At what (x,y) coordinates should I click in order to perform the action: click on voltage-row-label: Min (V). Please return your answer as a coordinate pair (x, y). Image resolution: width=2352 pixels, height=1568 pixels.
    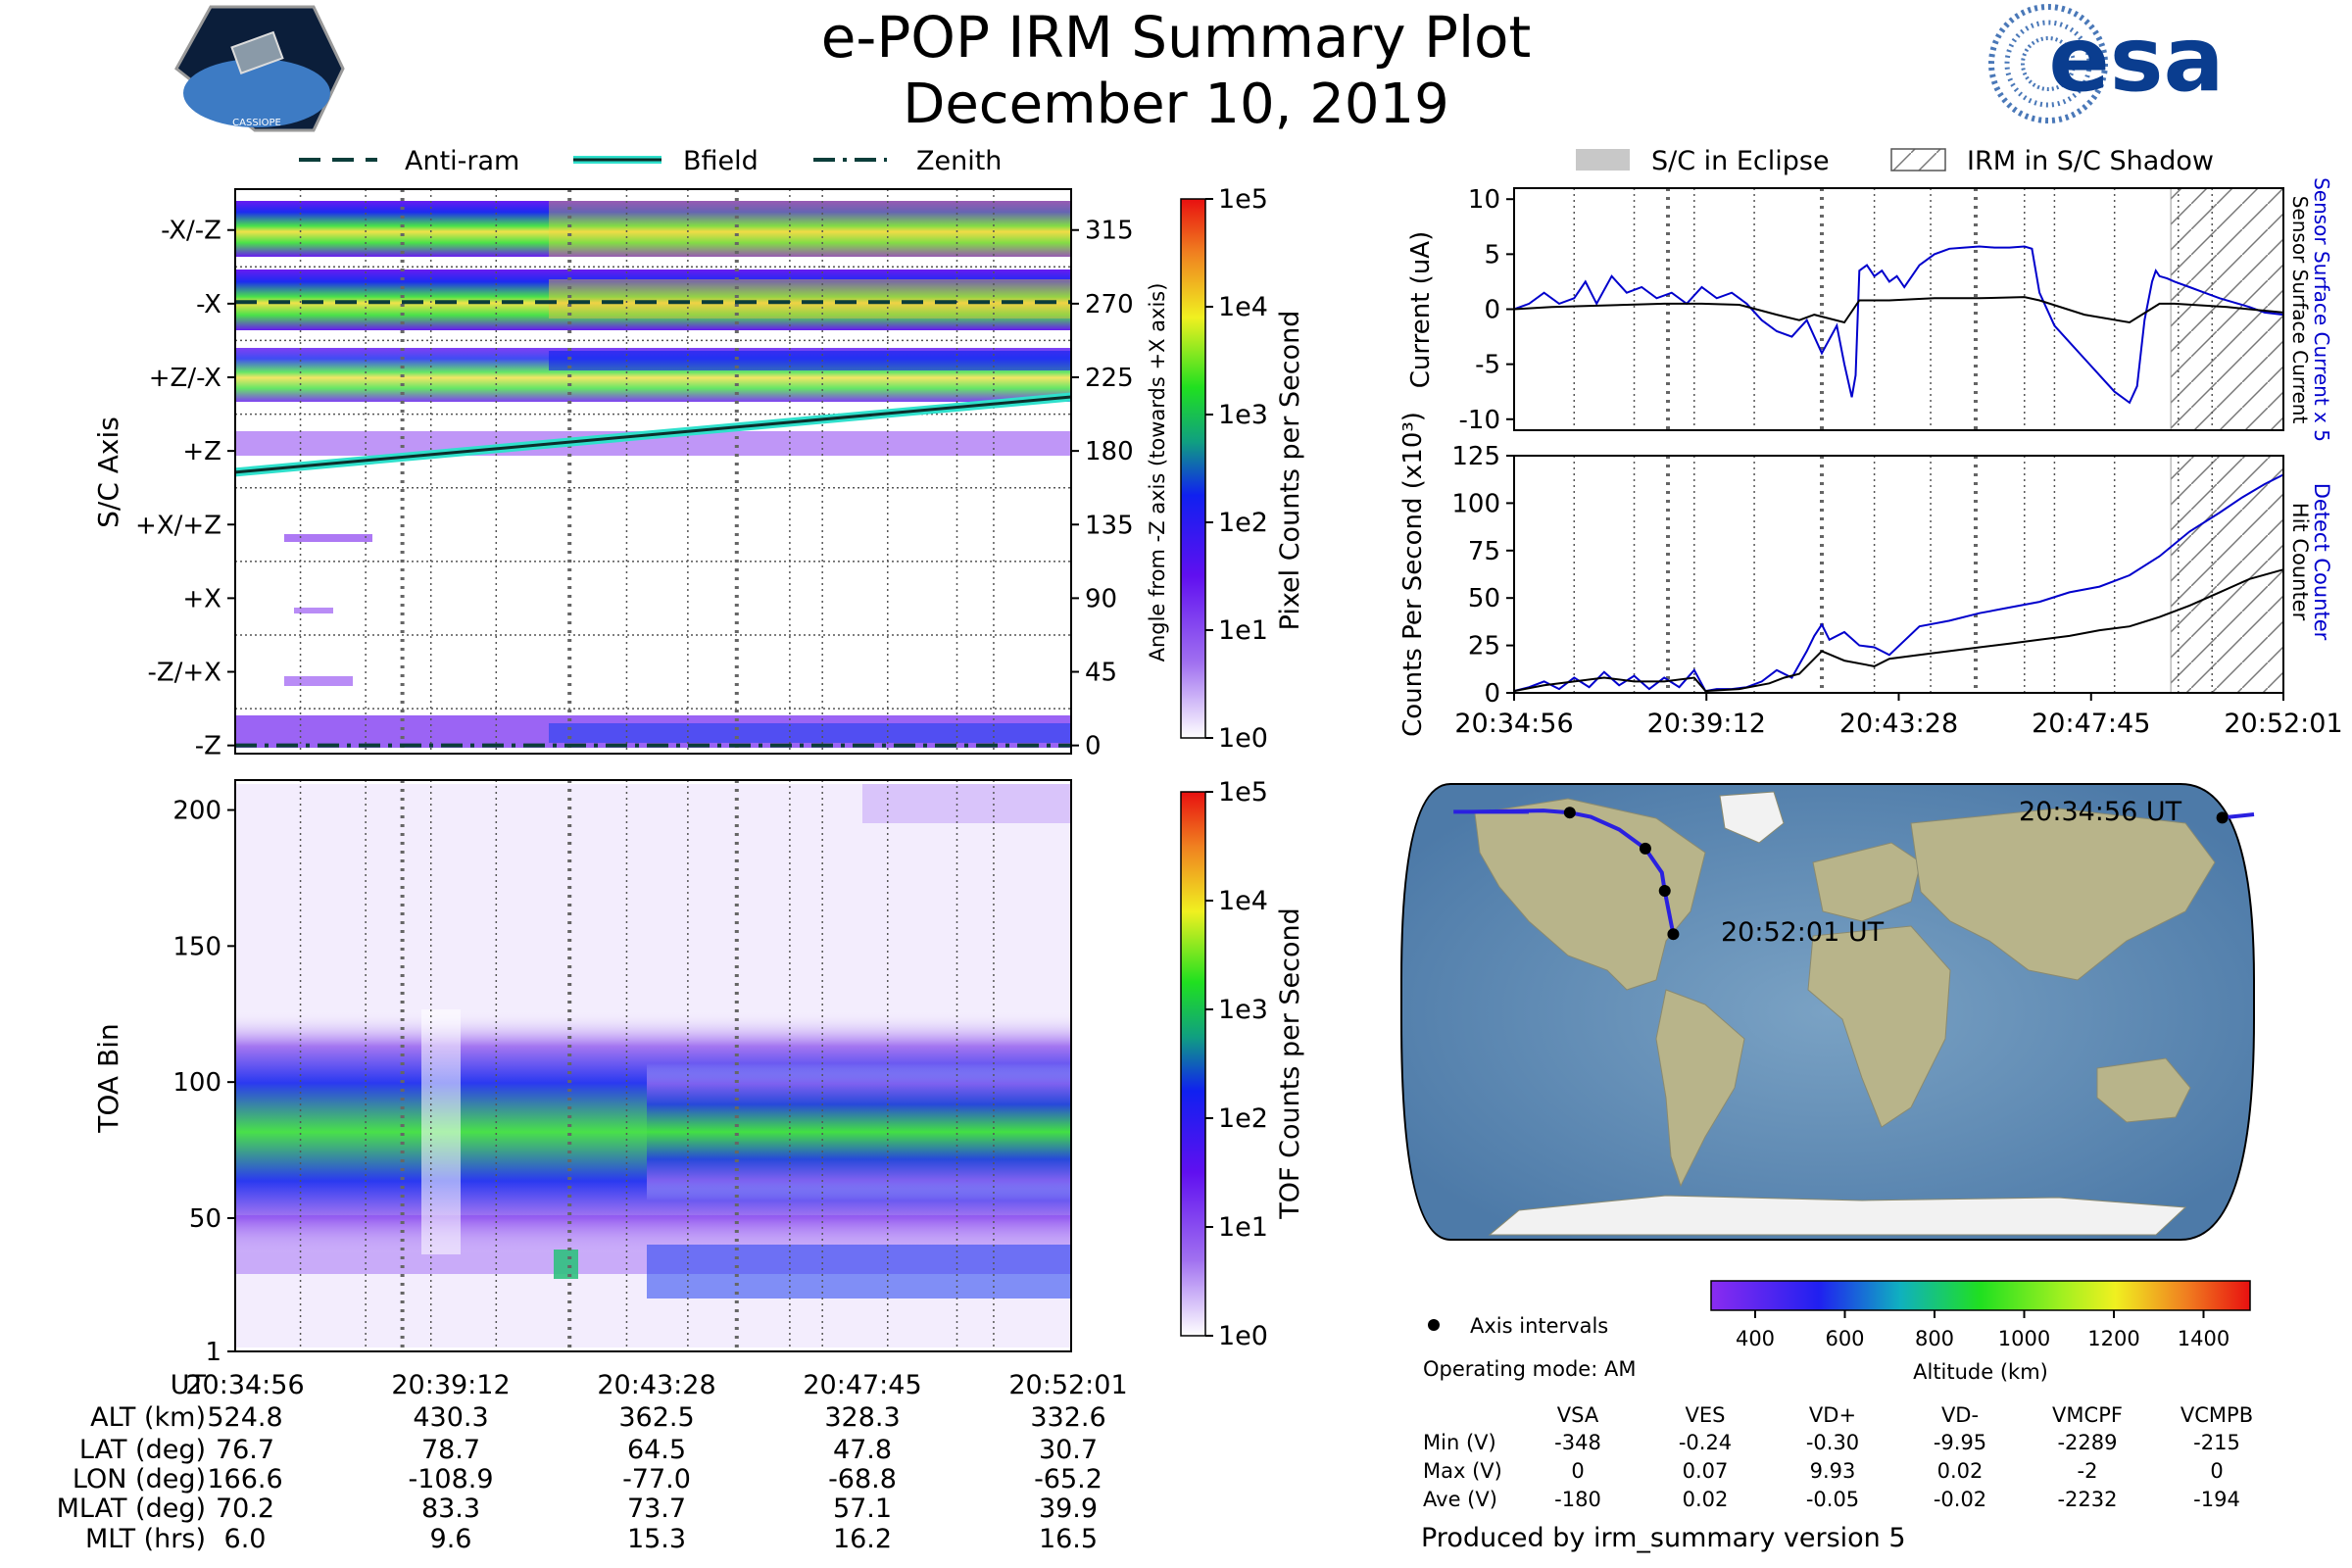
    Looking at the image, I should click on (1459, 1442).